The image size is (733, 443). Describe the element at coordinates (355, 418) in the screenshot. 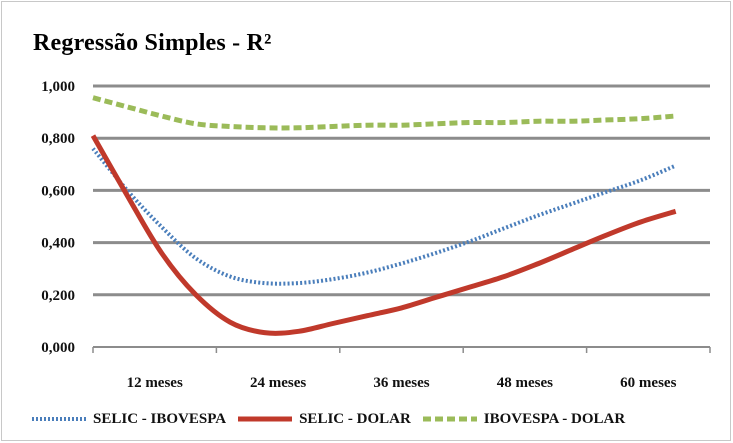

I see `legend-label-selic-dolar: SELIC - DOLAR` at that location.